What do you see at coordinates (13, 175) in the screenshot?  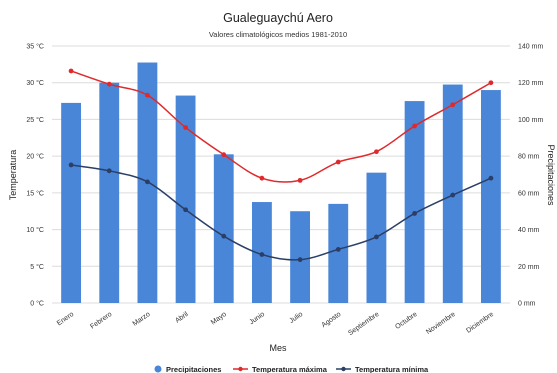 I see `left-axis-title: Temperatura` at bounding box center [13, 175].